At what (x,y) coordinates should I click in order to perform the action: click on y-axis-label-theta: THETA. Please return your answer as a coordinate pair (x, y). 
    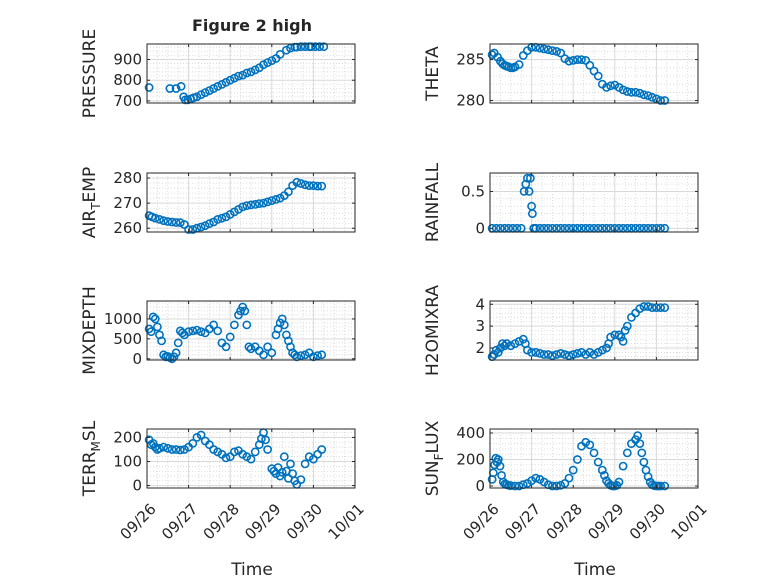
    Looking at the image, I should click on (433, 74).